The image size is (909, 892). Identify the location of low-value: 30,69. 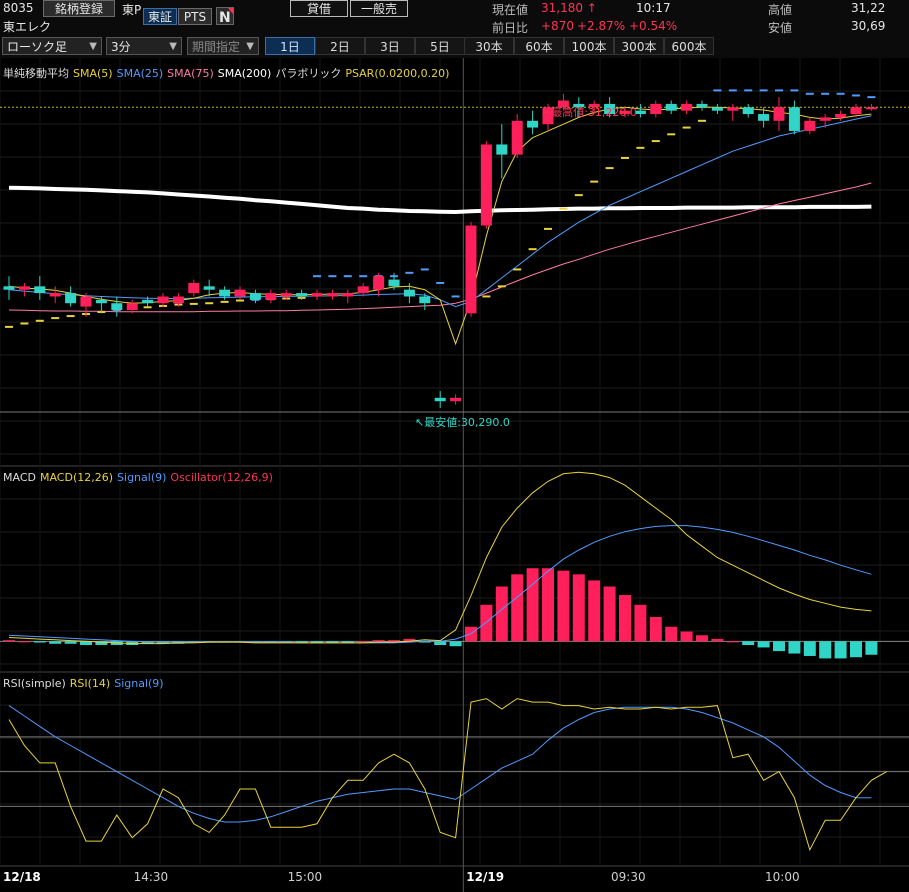
(868, 26).